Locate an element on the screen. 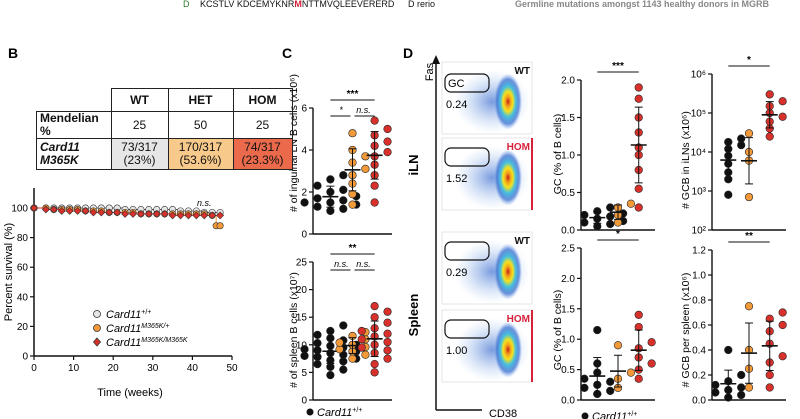 This screenshot has height=419, width=800. panel-label-d: D is located at coordinates (408, 53).